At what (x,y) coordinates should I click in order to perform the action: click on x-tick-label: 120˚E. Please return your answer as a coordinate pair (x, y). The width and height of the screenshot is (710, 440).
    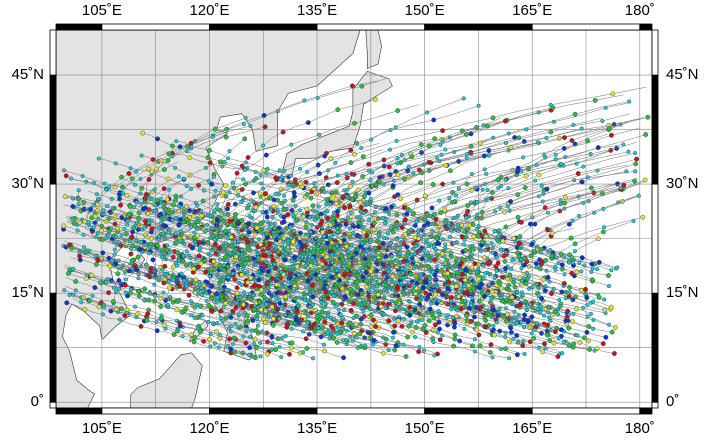
    Looking at the image, I should click on (209, 428).